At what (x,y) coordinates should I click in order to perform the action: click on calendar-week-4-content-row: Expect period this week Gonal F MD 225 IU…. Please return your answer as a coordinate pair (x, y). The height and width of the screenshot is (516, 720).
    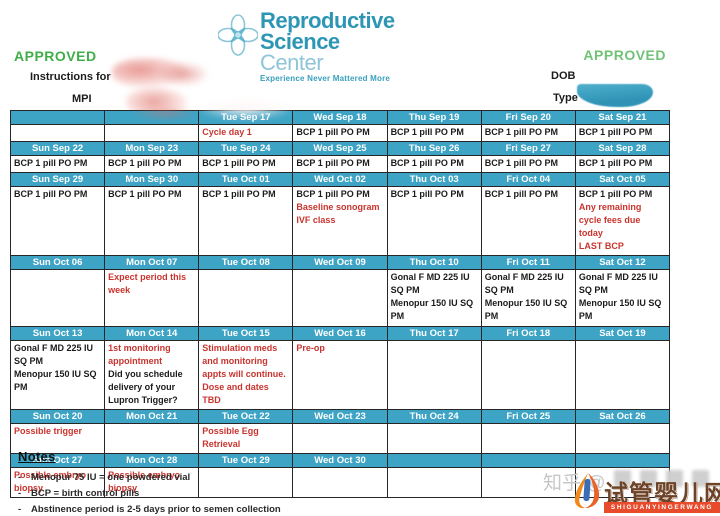
    Looking at the image, I should click on (340, 298).